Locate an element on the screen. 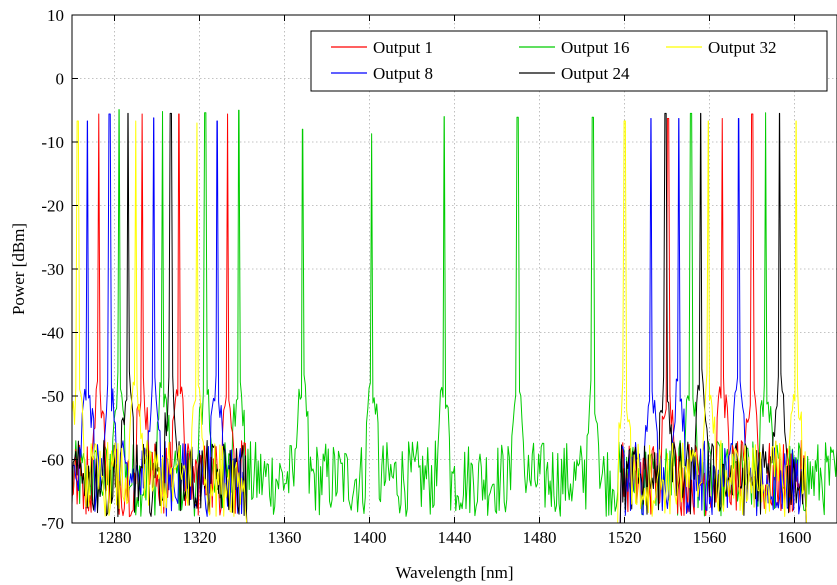 This screenshot has height=585, width=837. legend-box is located at coordinates (569, 61).